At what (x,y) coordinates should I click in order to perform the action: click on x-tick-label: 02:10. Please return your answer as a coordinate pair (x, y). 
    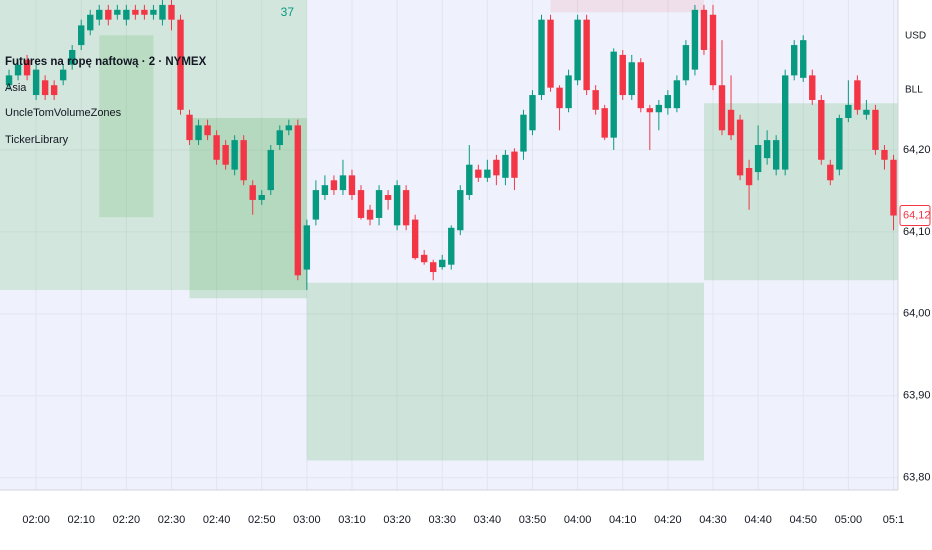
    Looking at the image, I should click on (81, 520).